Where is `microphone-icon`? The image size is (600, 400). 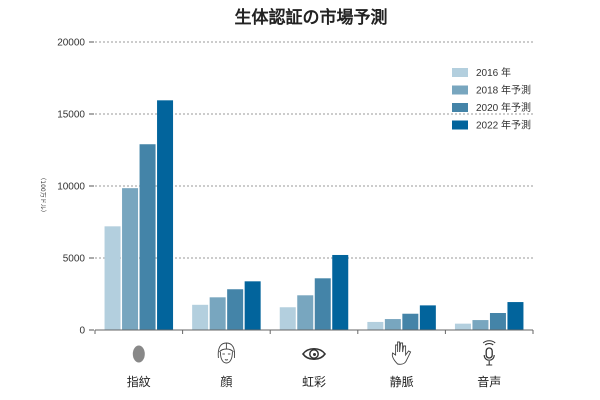 microphone-icon is located at coordinates (489, 353).